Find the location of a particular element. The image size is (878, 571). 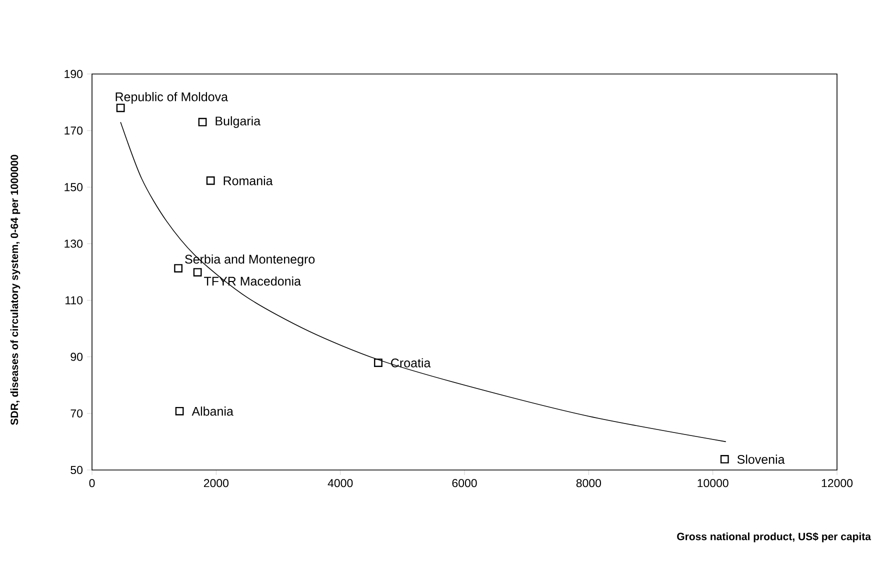

annotation: Republic of Moldova is located at coordinates (172, 98).